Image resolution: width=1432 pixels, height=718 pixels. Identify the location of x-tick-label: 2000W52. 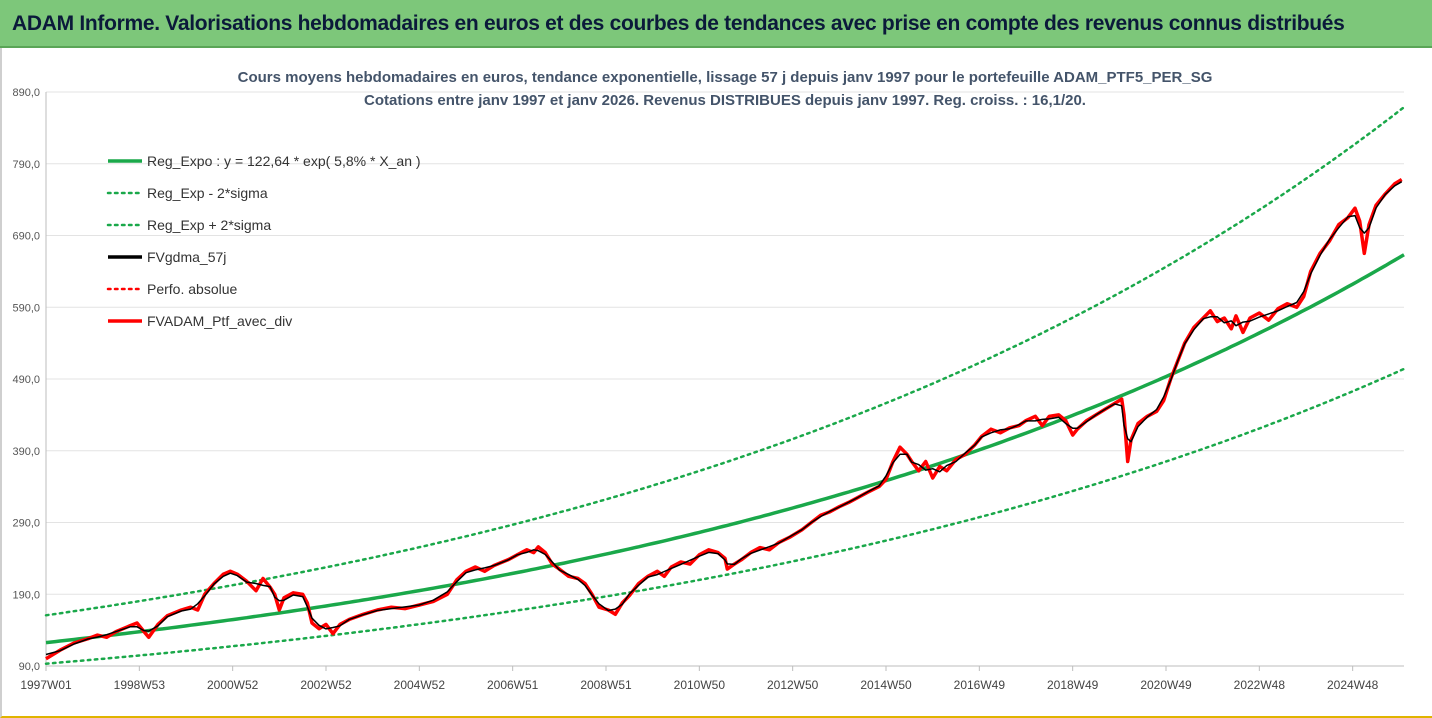
(233, 685).